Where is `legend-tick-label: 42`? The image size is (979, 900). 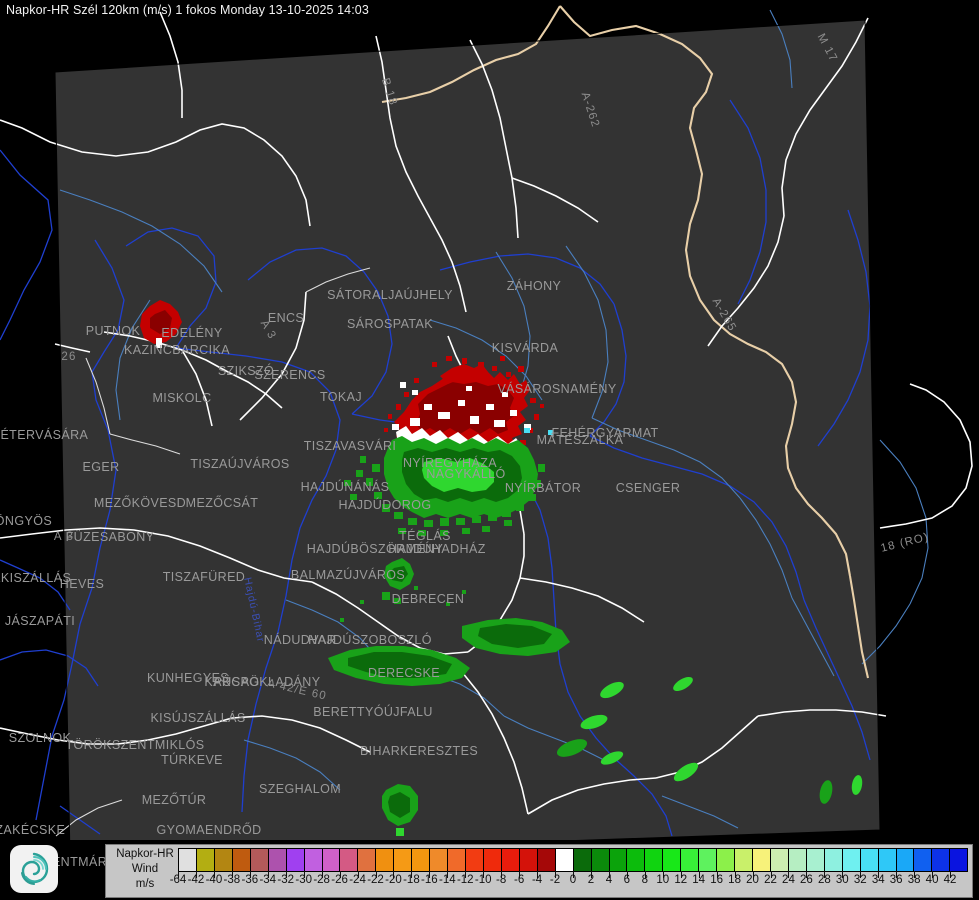
legend-tick-label: 42 is located at coordinates (950, 880).